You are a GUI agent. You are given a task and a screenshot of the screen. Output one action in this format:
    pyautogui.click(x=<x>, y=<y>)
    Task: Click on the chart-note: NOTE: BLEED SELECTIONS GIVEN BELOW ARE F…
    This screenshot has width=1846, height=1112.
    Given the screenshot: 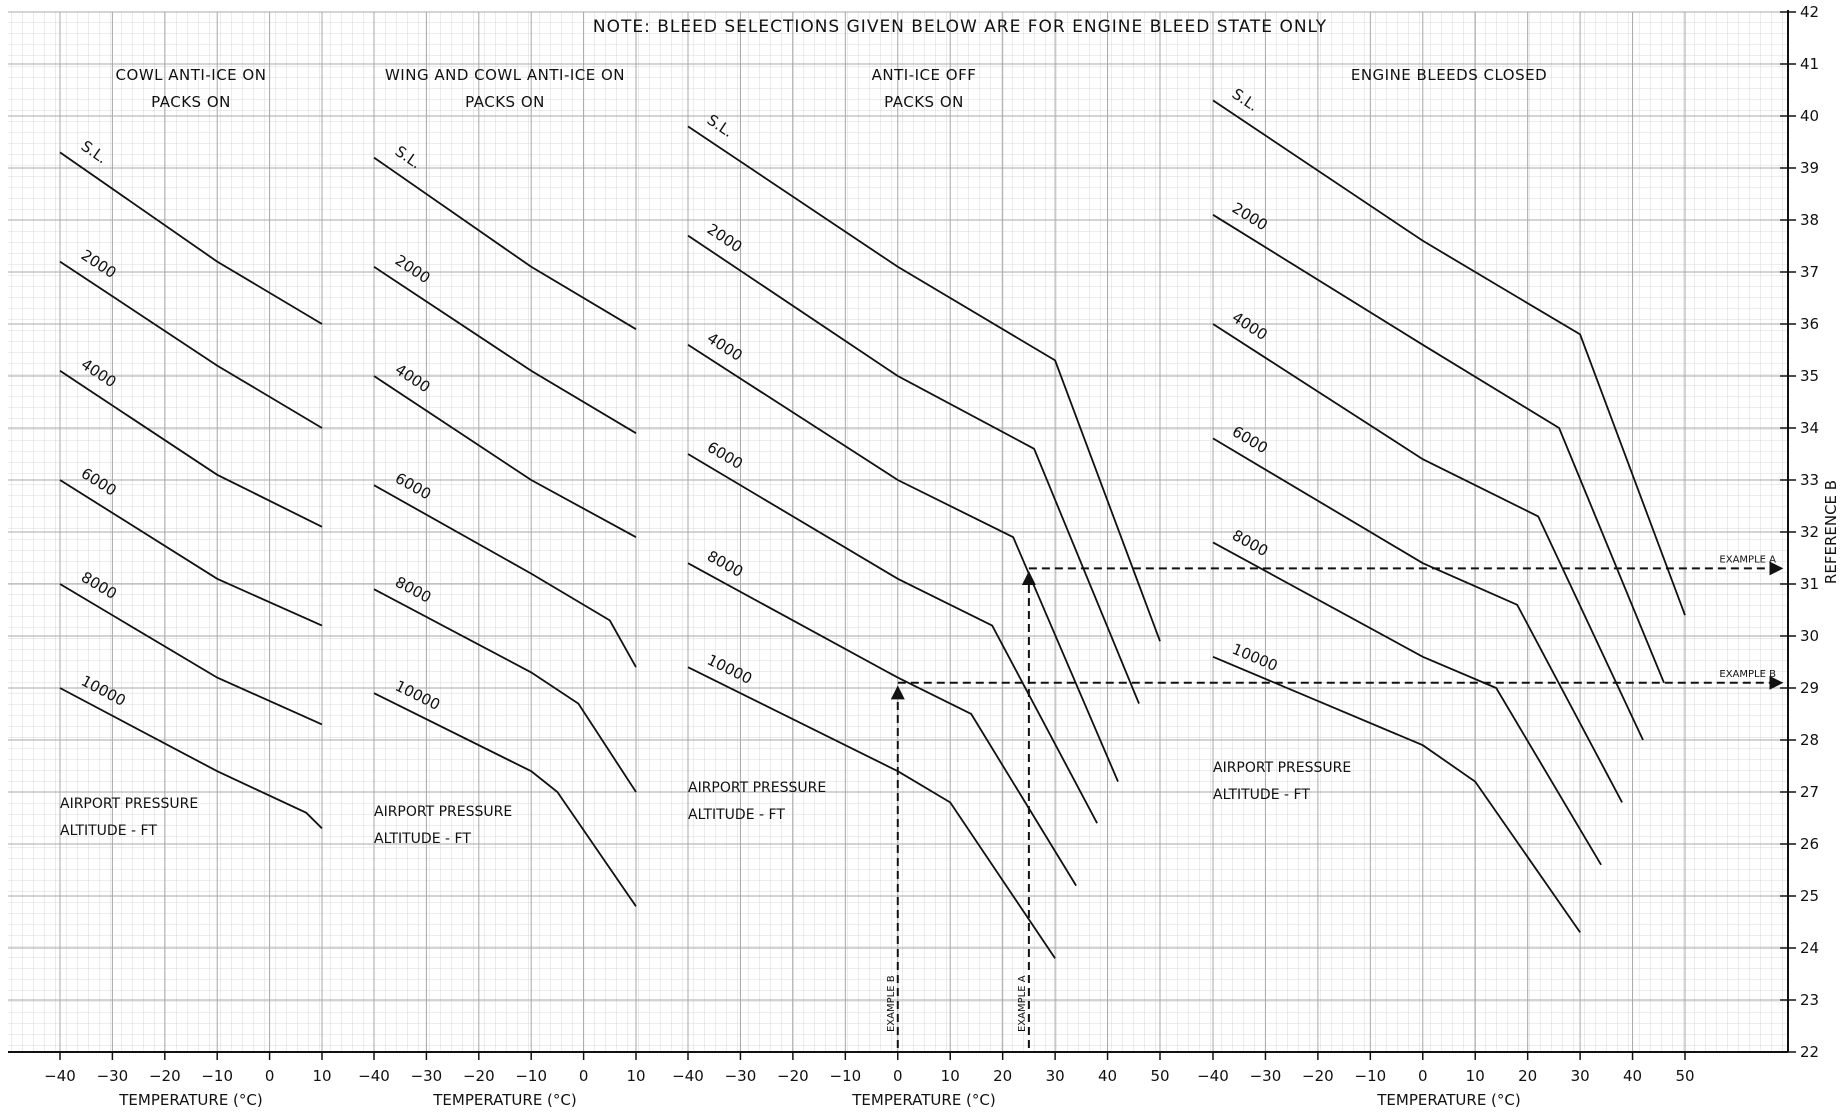 What is the action you would take?
    pyautogui.click(x=960, y=27)
    